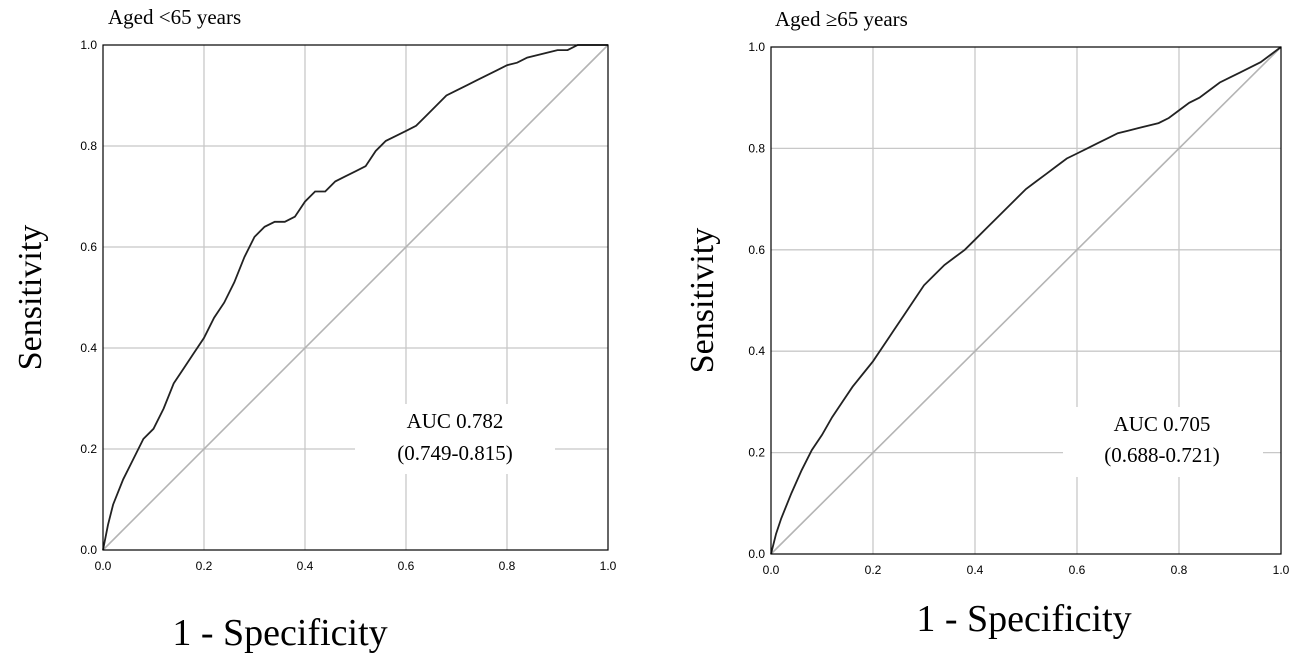 This screenshot has width=1299, height=655. I want to click on auc-annotation: AUC 0.705 (0.688-0.721), so click(1163, 442).